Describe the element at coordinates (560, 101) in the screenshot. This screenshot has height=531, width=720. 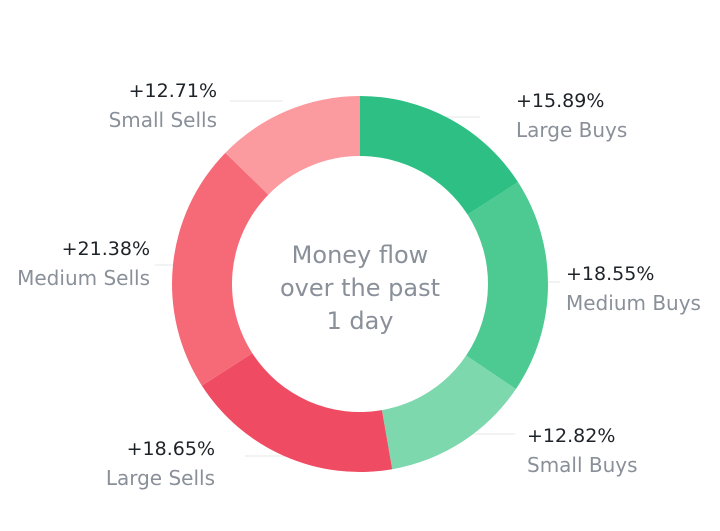
I see `value-label-large-buys: +15.89%` at that location.